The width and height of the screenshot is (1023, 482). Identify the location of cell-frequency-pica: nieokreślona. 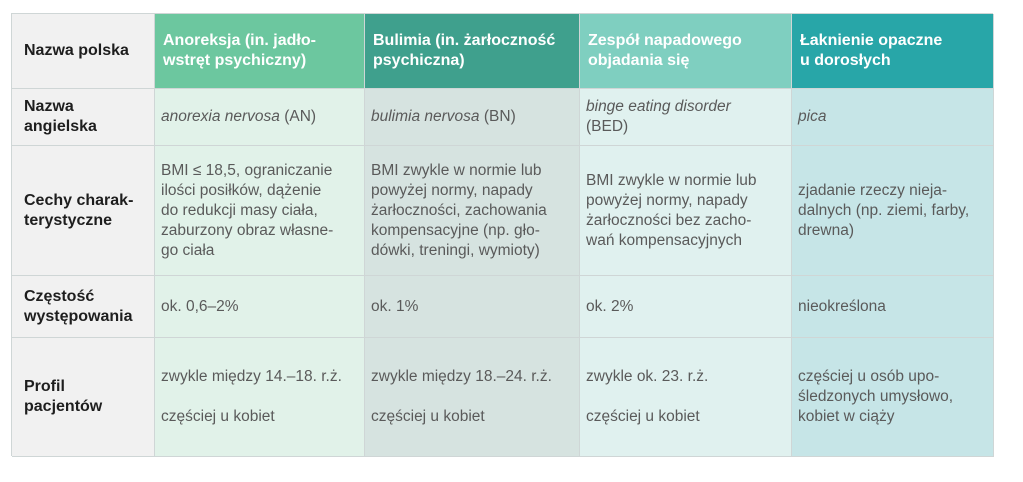
(893, 307).